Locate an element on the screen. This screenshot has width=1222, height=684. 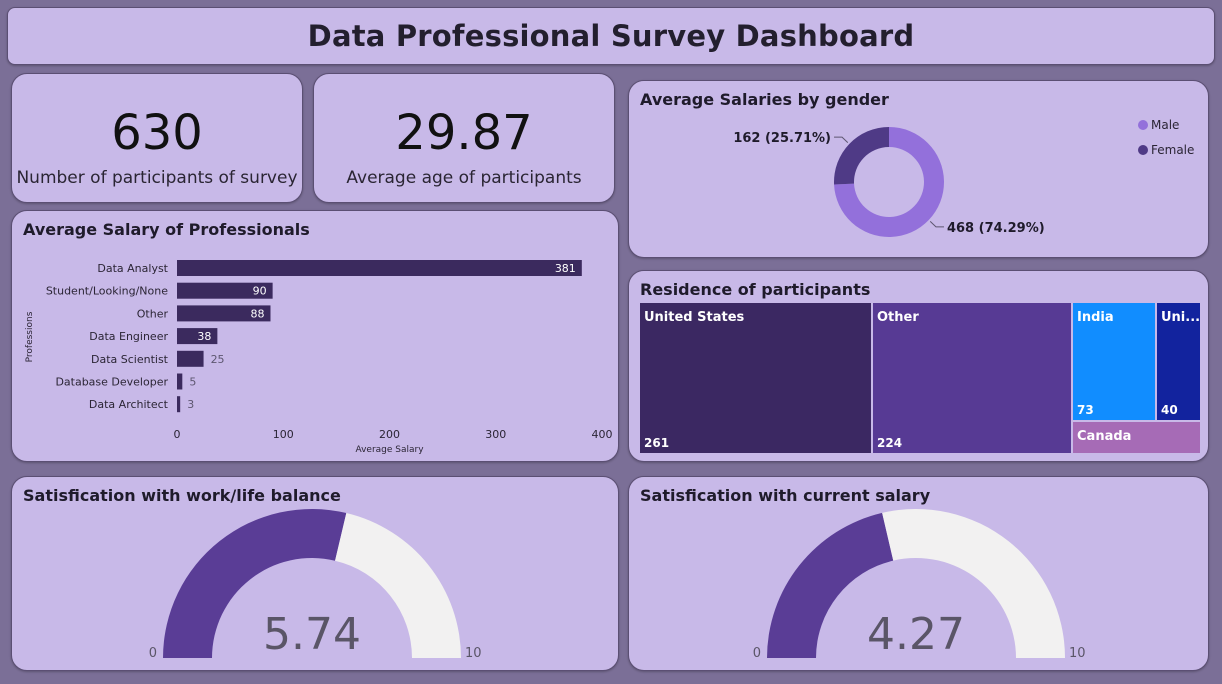
bar-data-label: 381 is located at coordinates (565, 268).